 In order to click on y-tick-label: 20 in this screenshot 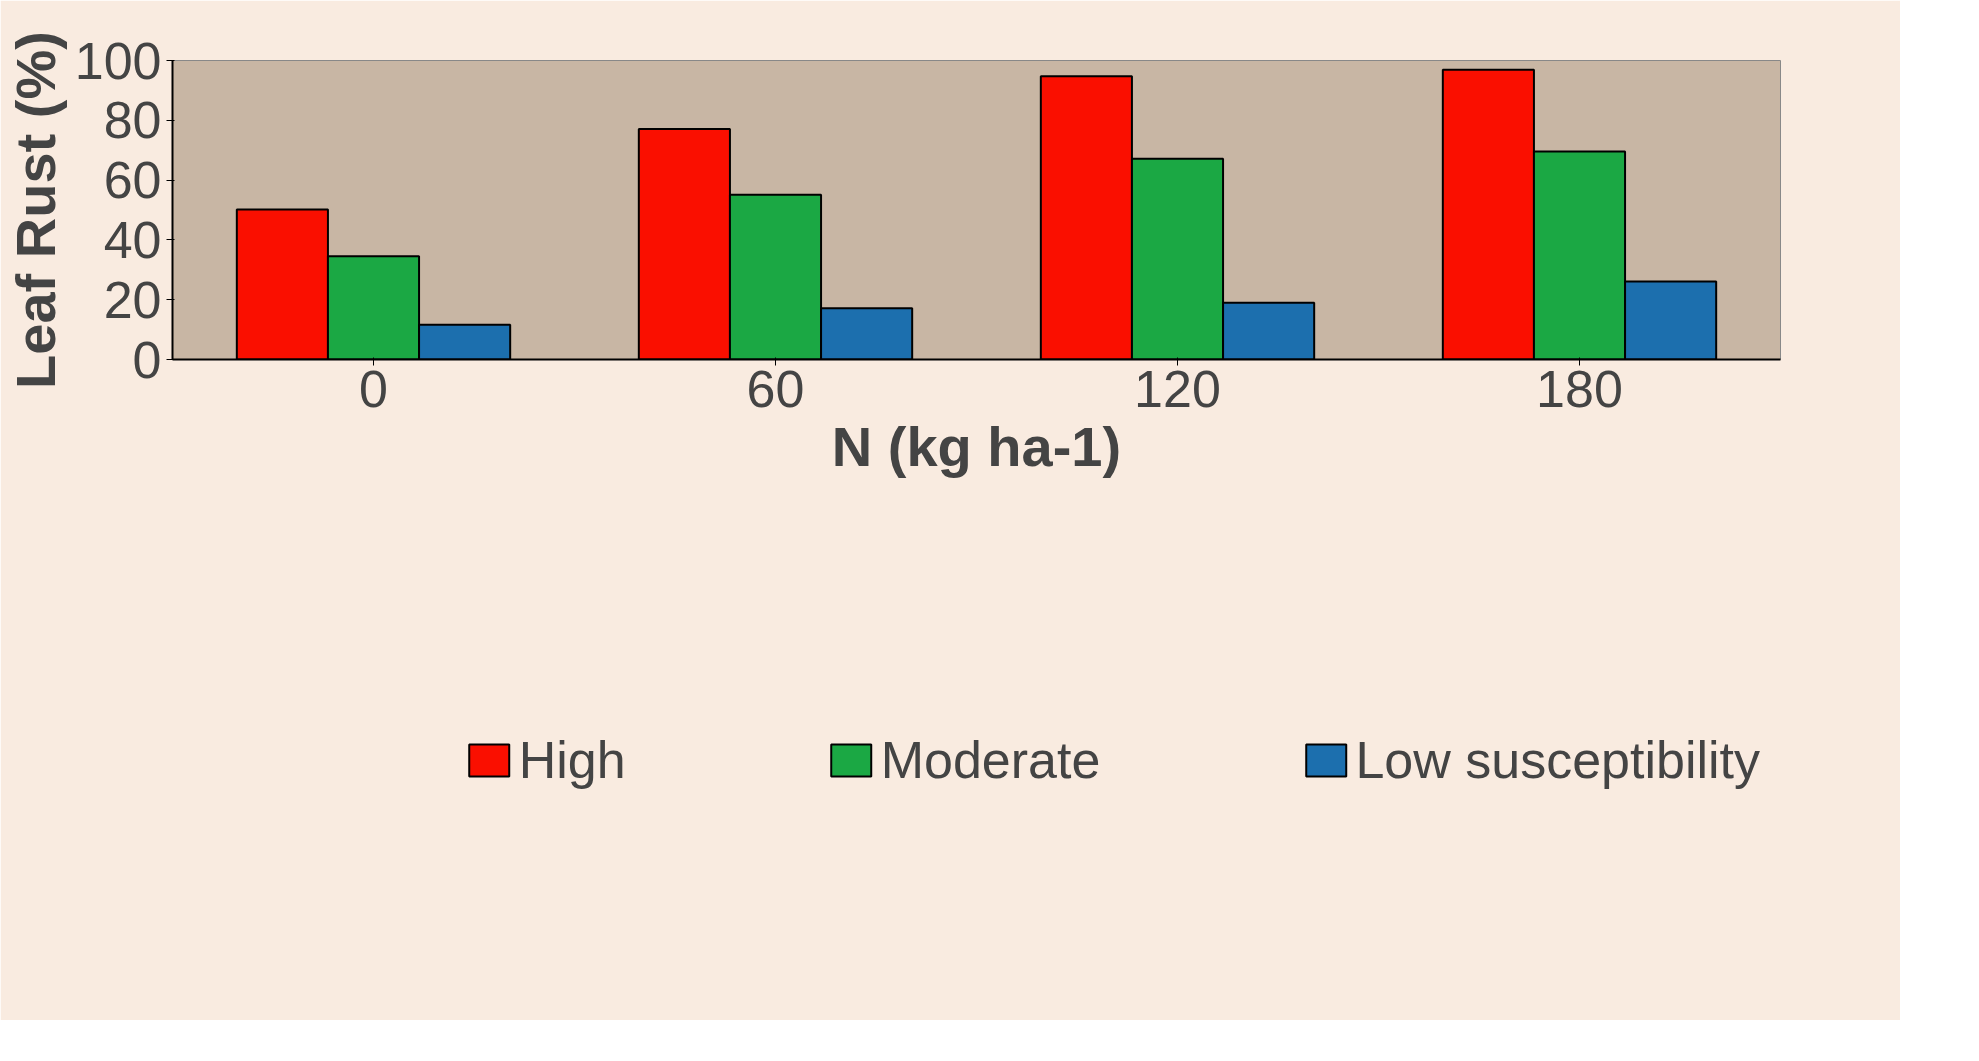, I will do `click(132, 299)`.